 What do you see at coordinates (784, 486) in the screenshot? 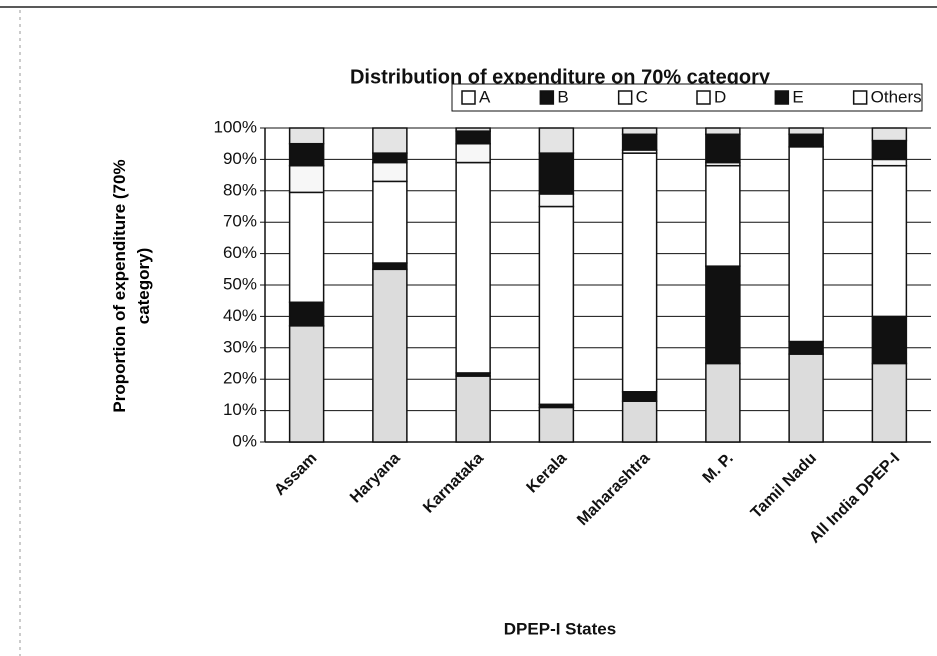
I see `x-tick-label: Tamil Nadu` at bounding box center [784, 486].